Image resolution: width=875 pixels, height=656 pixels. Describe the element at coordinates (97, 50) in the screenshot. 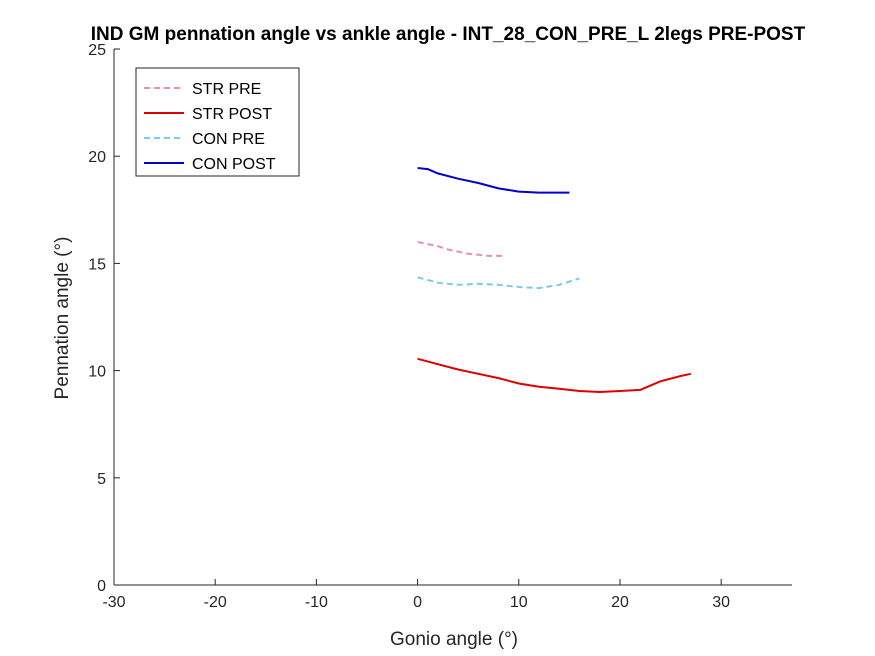

I see `y-tick-label: 25` at that location.